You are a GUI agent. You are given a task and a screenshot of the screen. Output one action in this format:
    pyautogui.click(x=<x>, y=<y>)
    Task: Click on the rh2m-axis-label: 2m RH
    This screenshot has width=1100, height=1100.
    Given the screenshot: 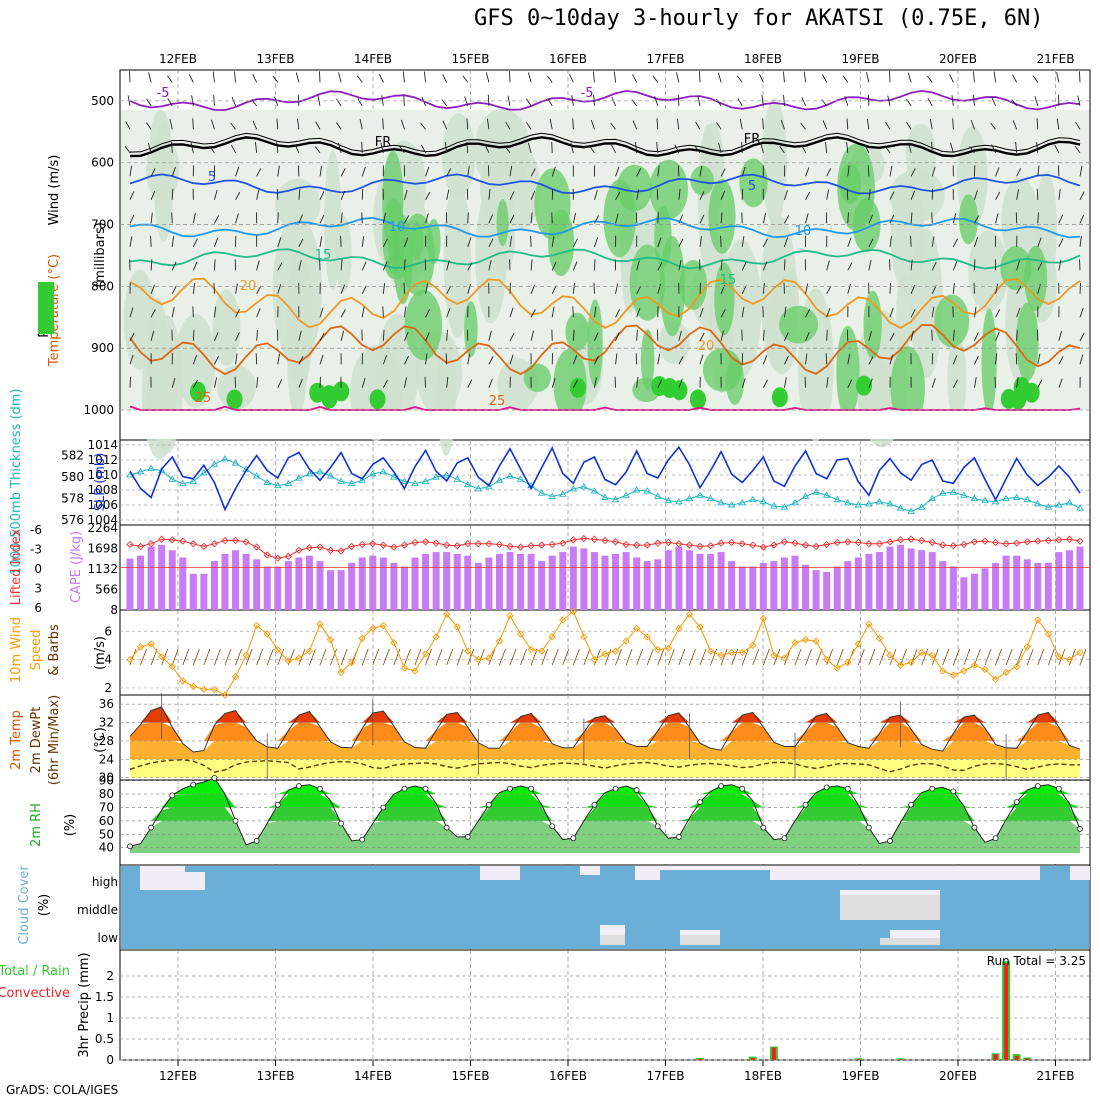 What is the action you would take?
    pyautogui.click(x=36, y=825)
    